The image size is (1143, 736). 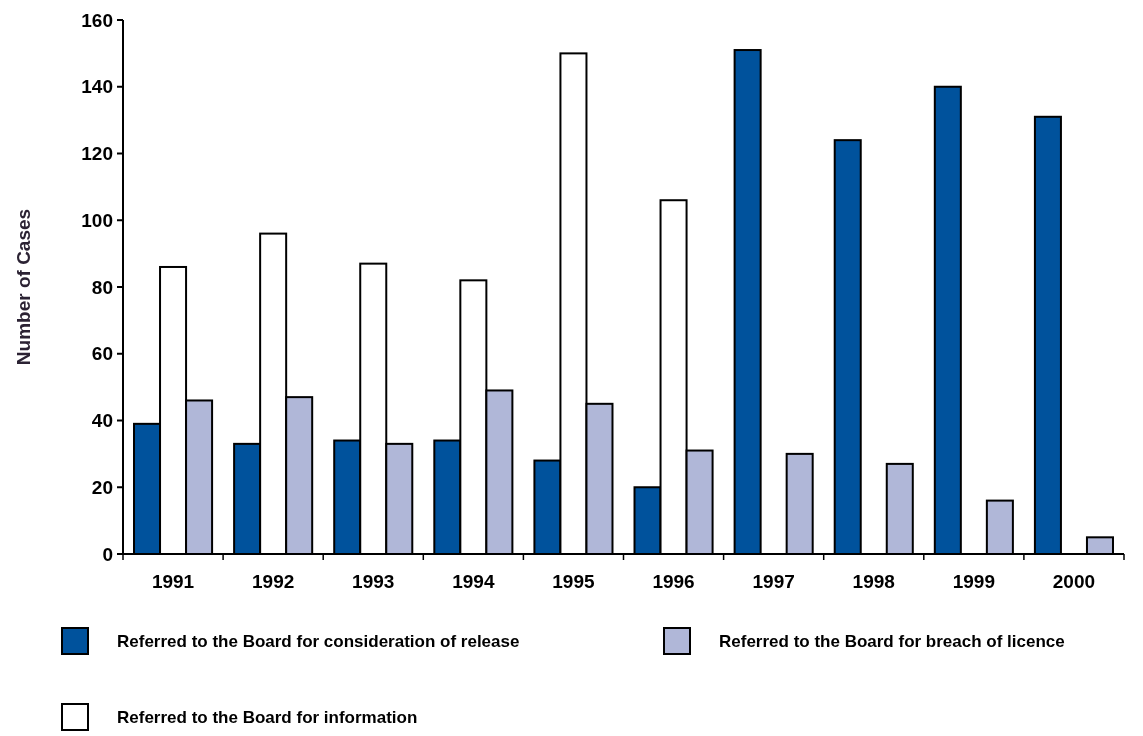 I want to click on y-tick-label: 0, so click(x=107, y=554).